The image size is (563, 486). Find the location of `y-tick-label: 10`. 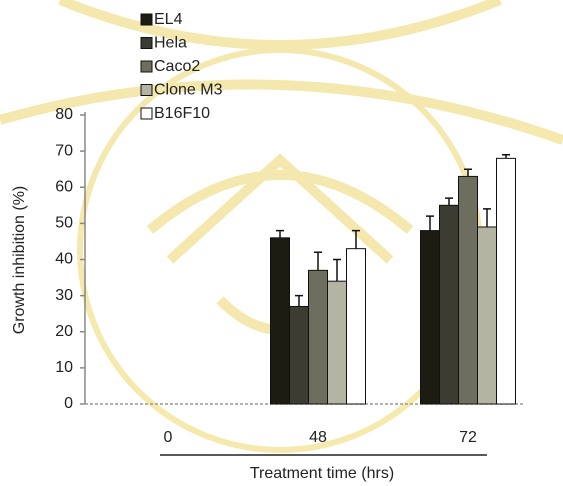

y-tick-label: 10 is located at coordinates (64, 367).